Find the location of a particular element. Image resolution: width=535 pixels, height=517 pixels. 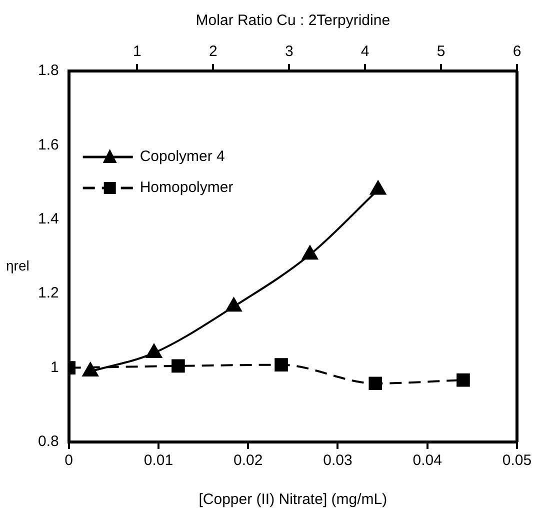

legend-label: Homopolymer is located at coordinates (187, 187).